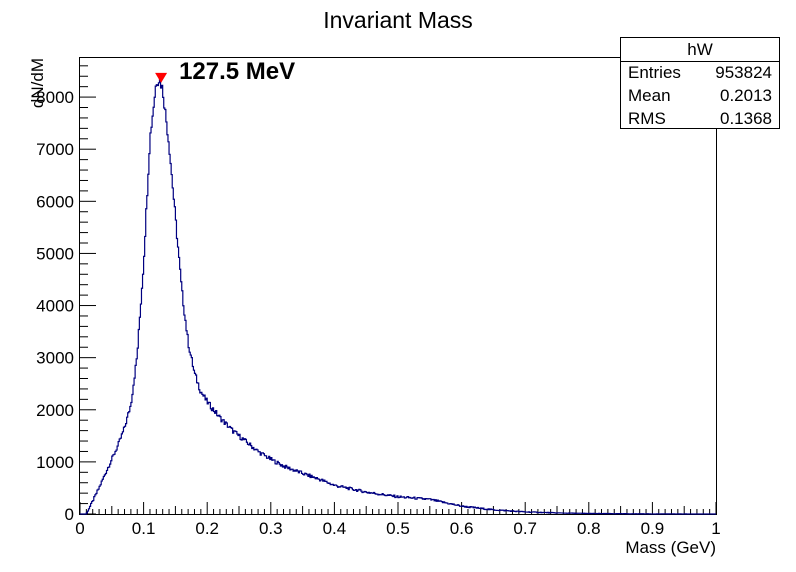 This screenshot has height=572, width=796. I want to click on stats-rms-label: RMS, so click(647, 118).